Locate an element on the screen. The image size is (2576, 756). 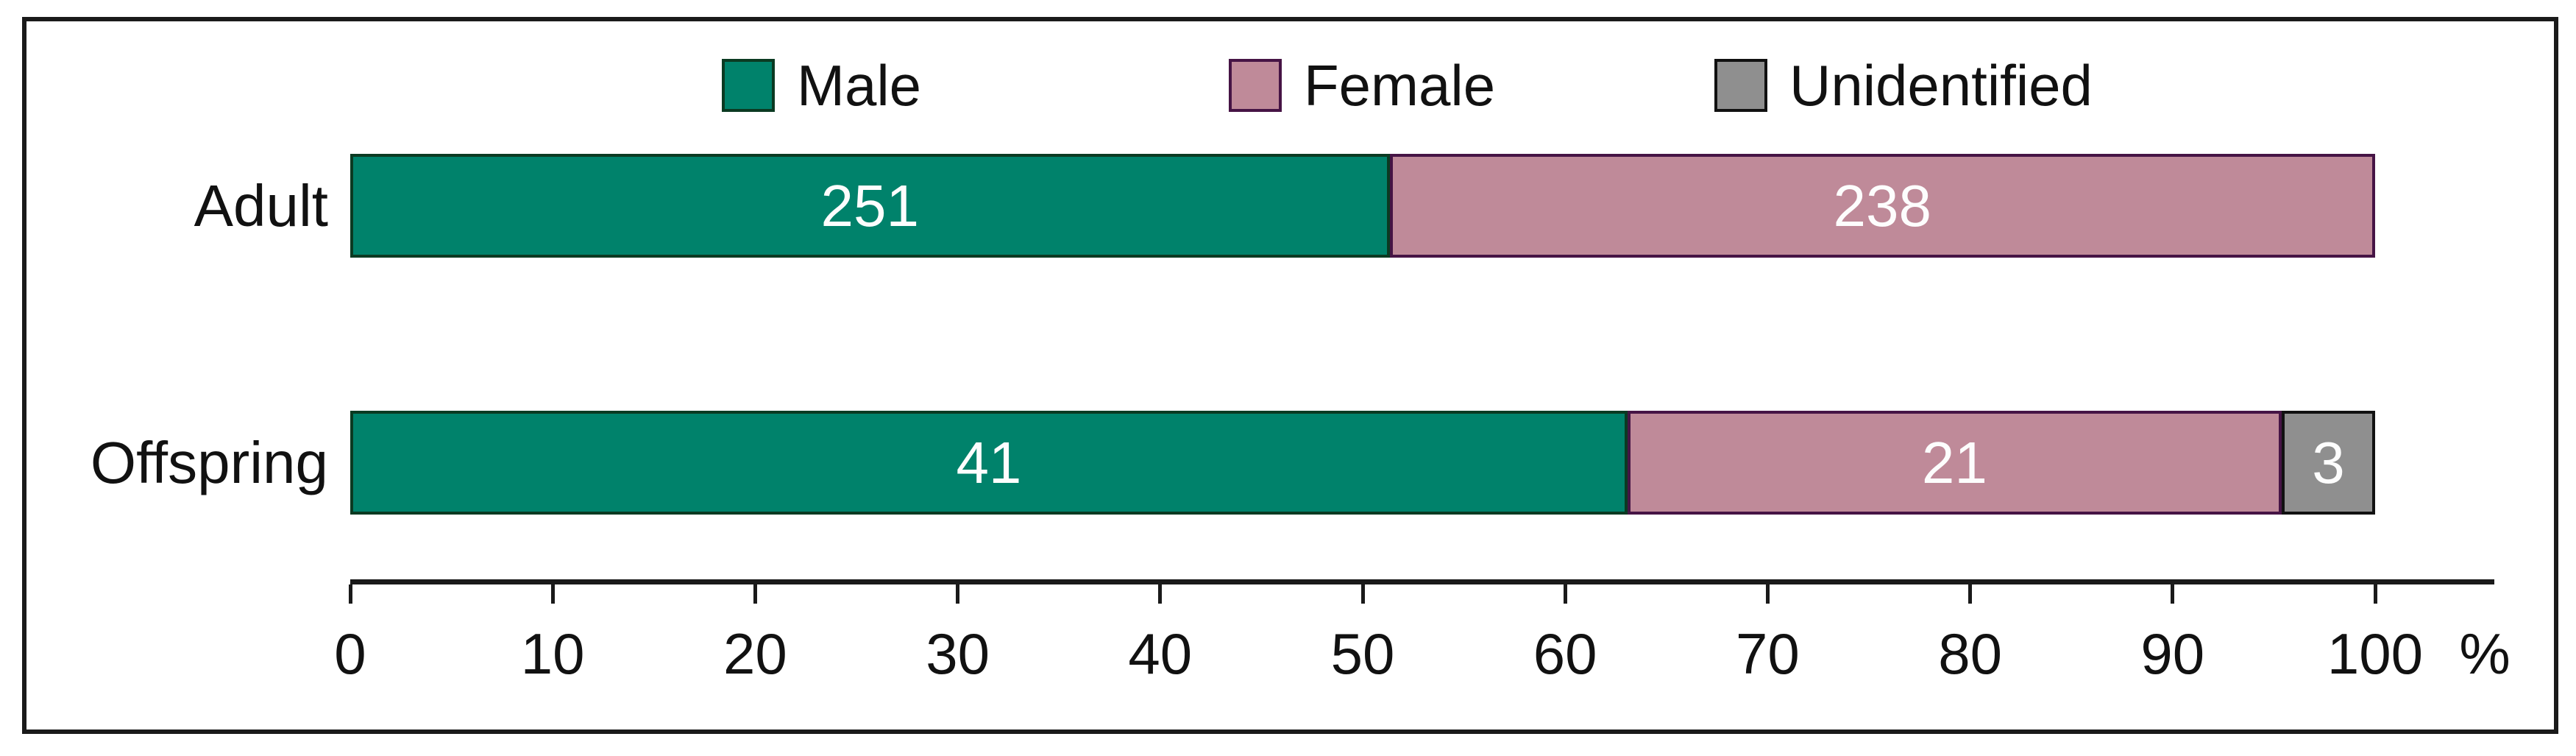
legend-label: Unidentified is located at coordinates (1941, 85).